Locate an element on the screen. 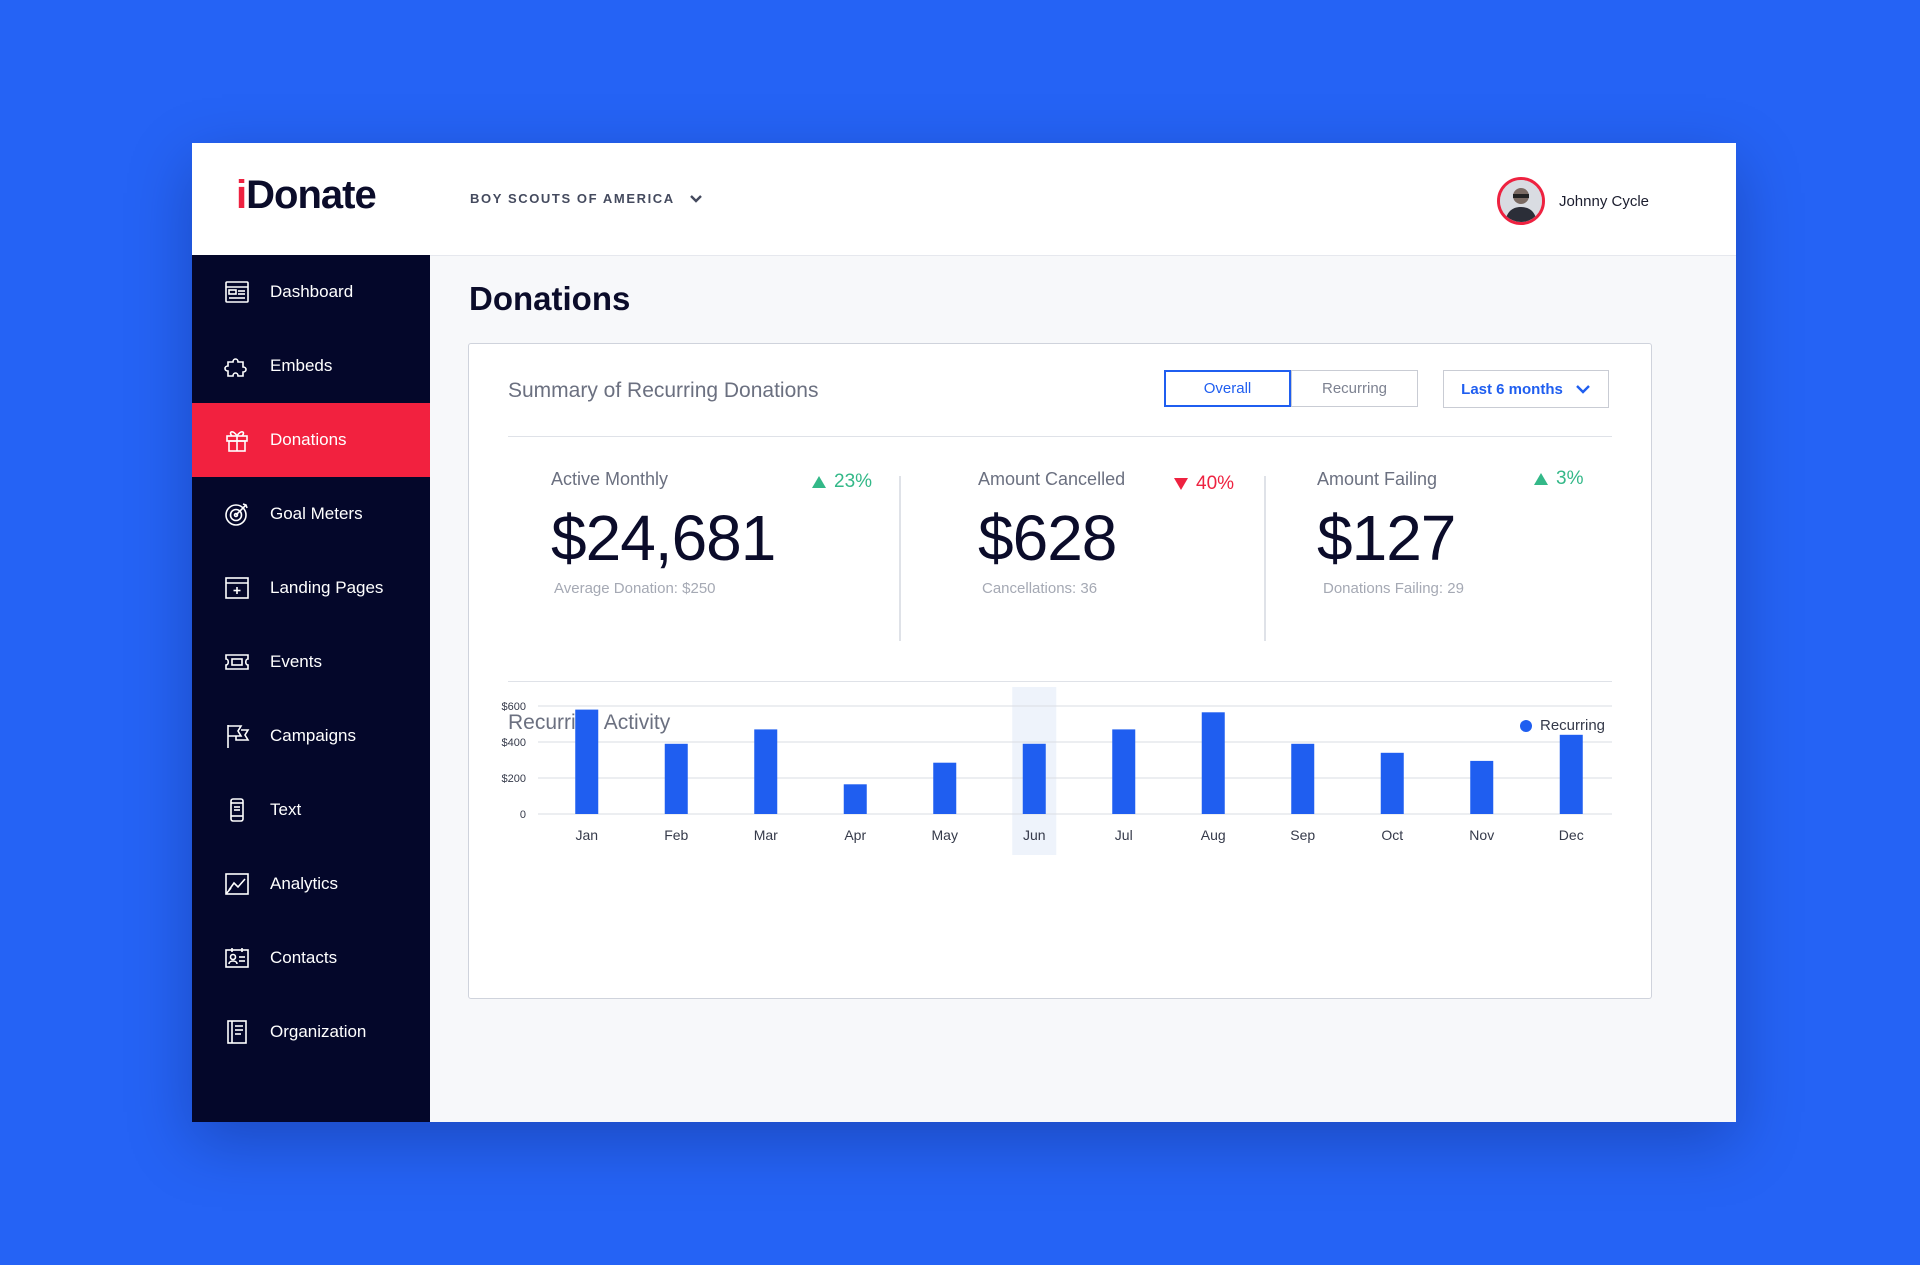 The height and width of the screenshot is (1265, 1920). stat-label: Amount Failing is located at coordinates (1377, 479).